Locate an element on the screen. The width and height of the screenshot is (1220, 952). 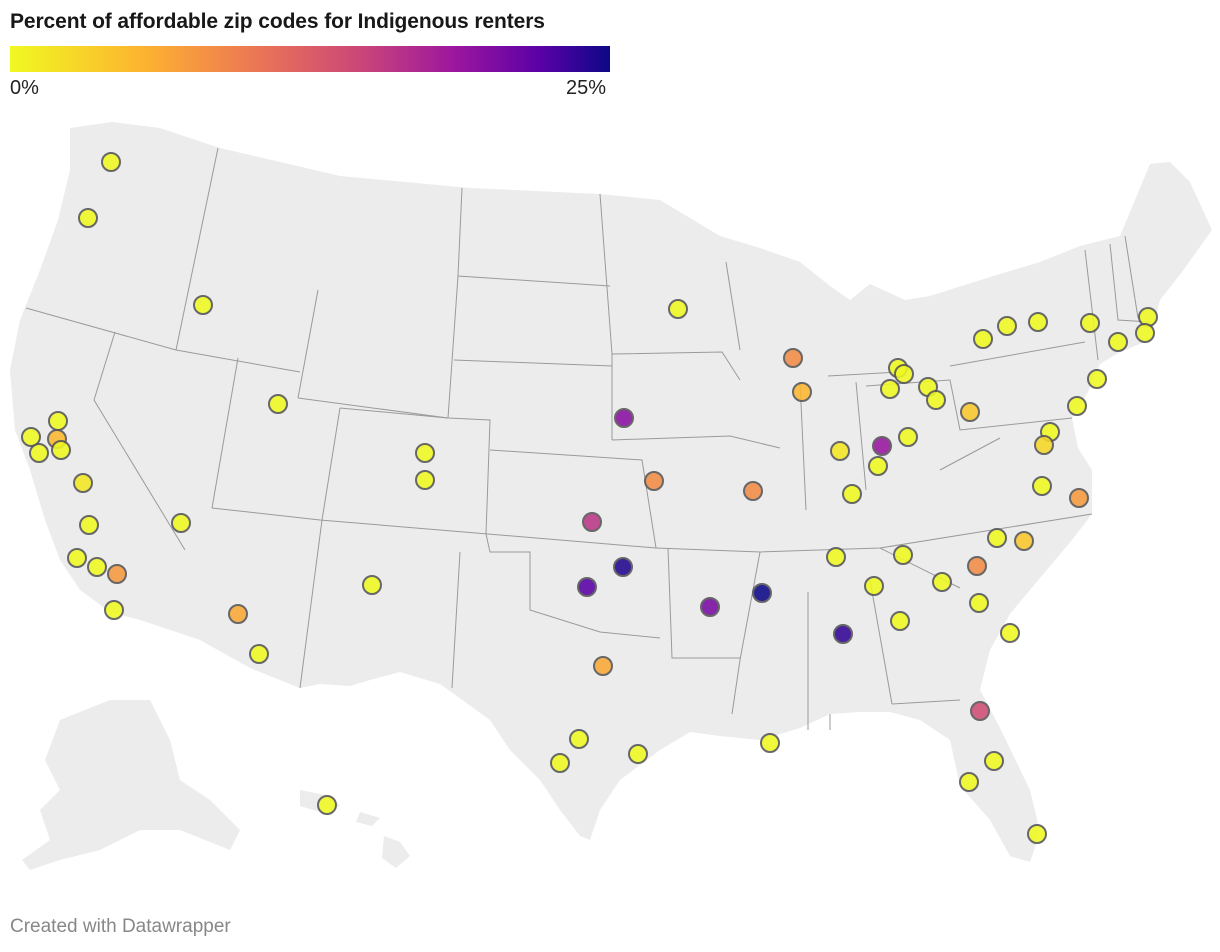
city-marker-charleston is located at coordinates (1010, 633).